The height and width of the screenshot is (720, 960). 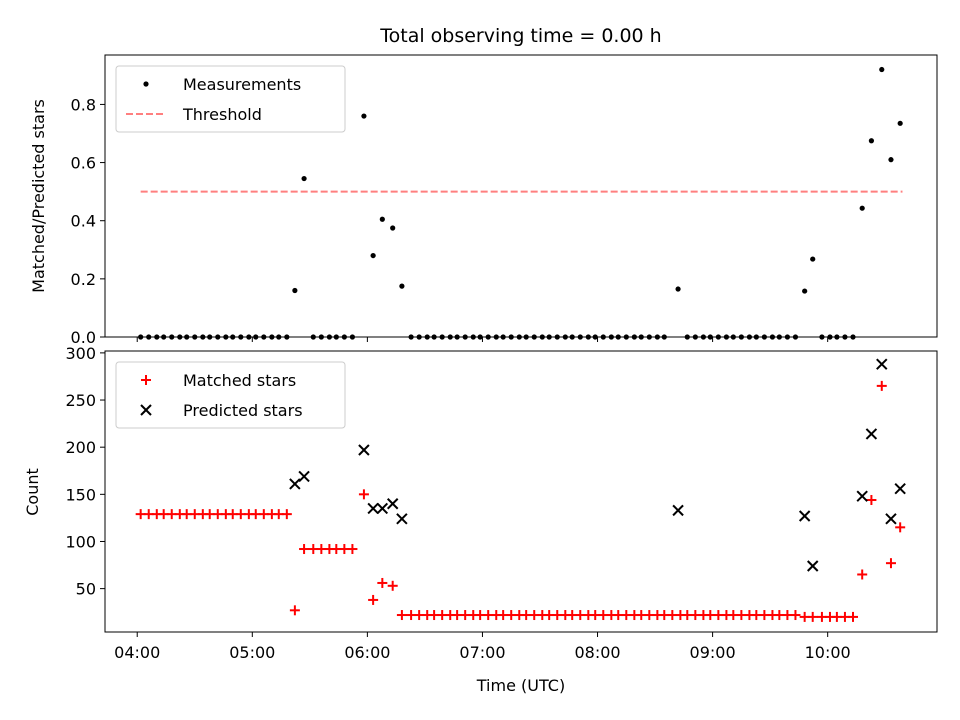 I want to click on bottom-y-tick-label: 250, so click(x=80, y=400).